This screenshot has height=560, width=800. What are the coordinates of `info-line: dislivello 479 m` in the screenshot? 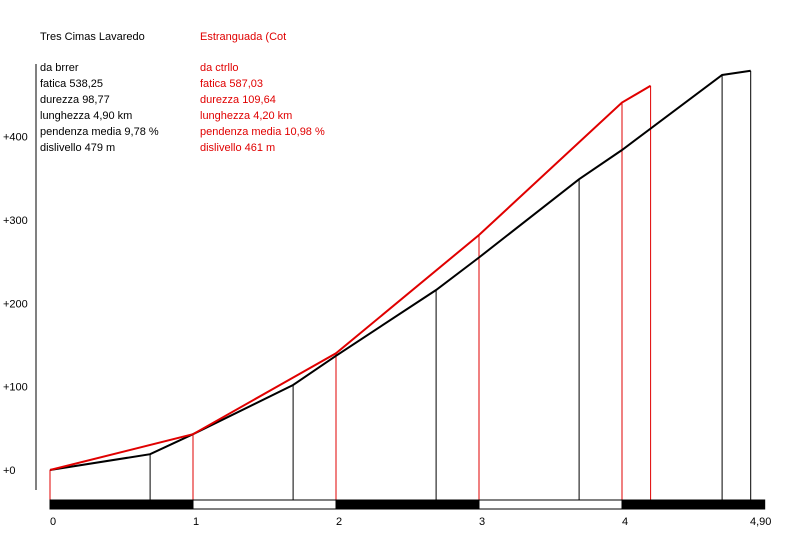 It's located at (78, 148).